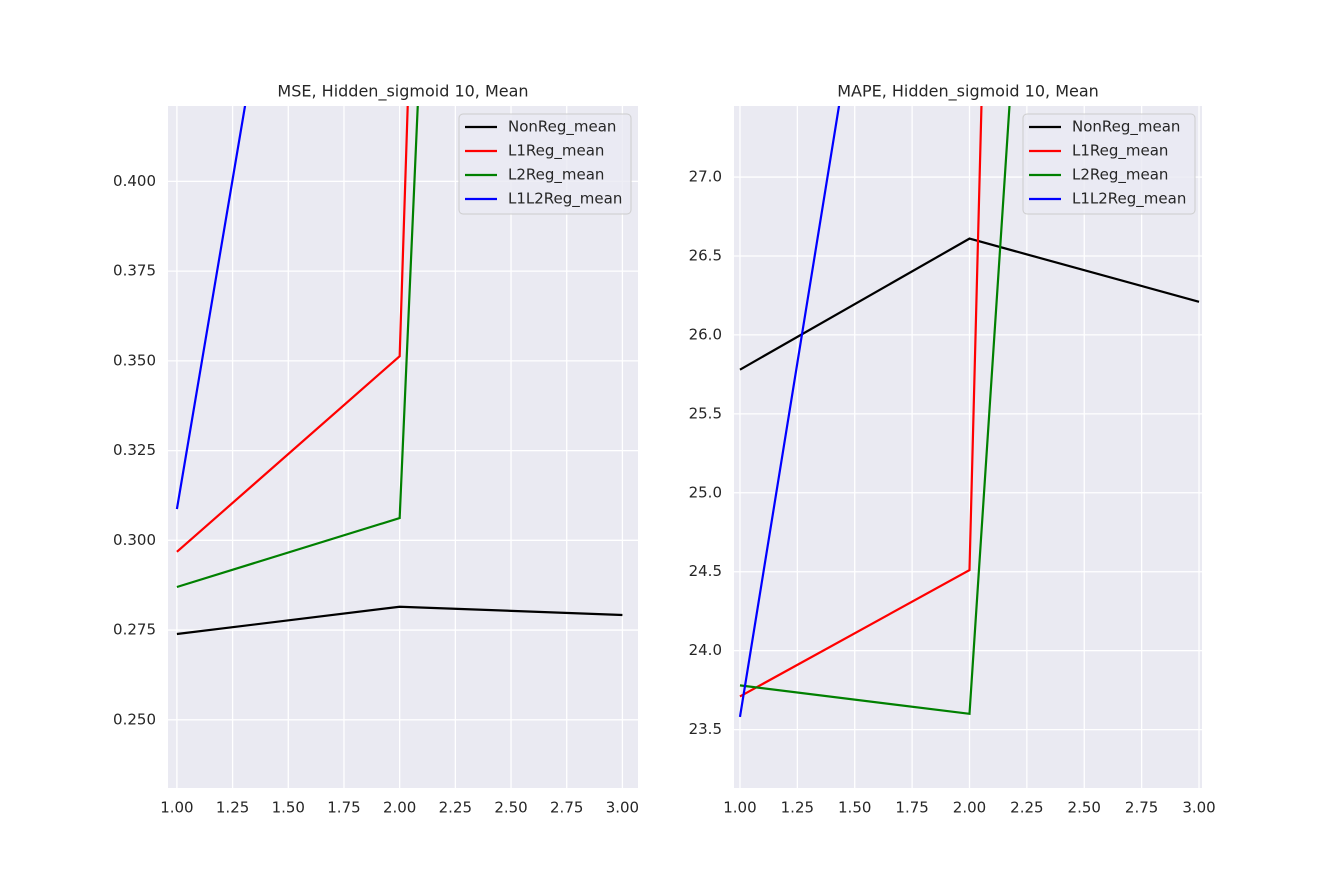  What do you see at coordinates (705, 650) in the screenshot?
I see `y-tick-label: 24.0` at bounding box center [705, 650].